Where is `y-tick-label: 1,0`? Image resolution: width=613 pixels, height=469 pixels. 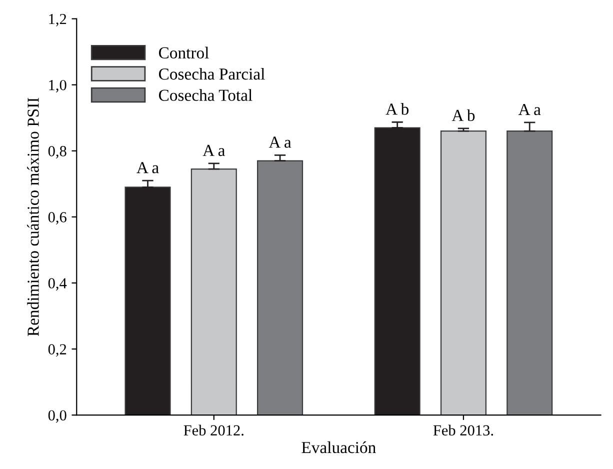
y-tick-label: 1,0 is located at coordinates (57, 86).